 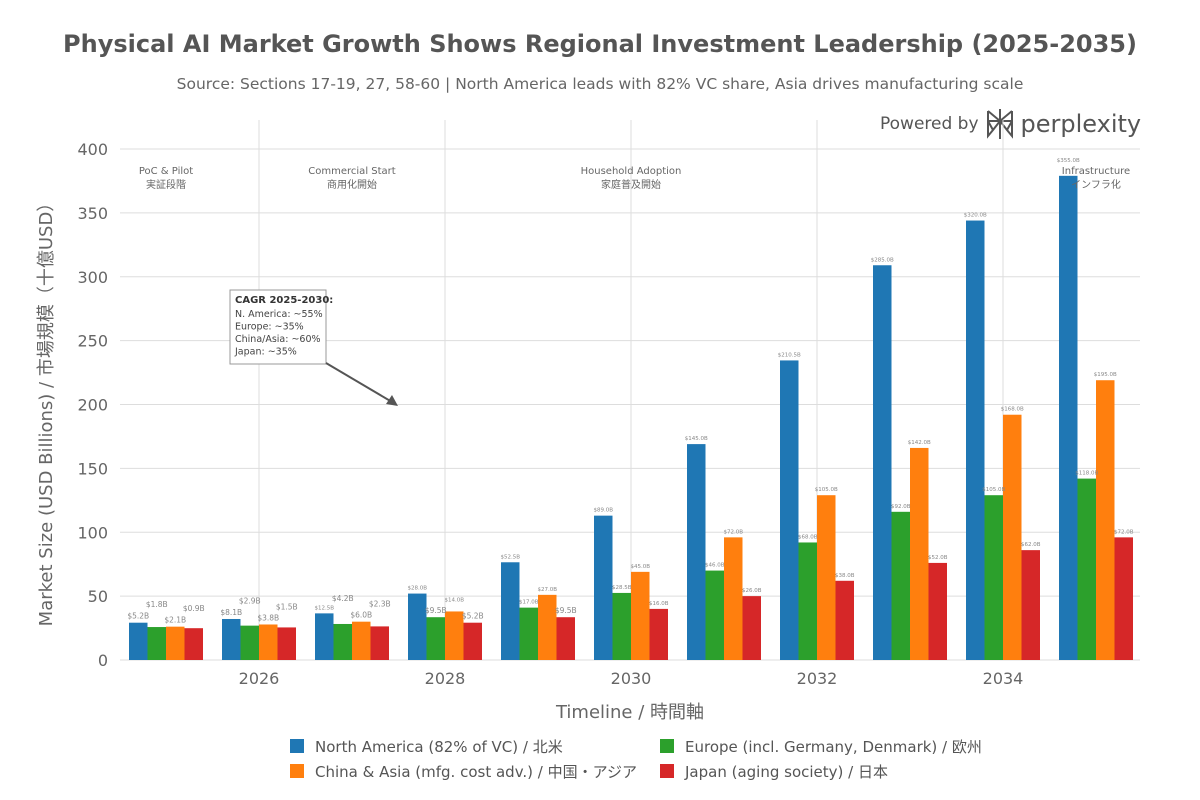 I want to click on data-label: $92.0B, so click(x=901, y=507).